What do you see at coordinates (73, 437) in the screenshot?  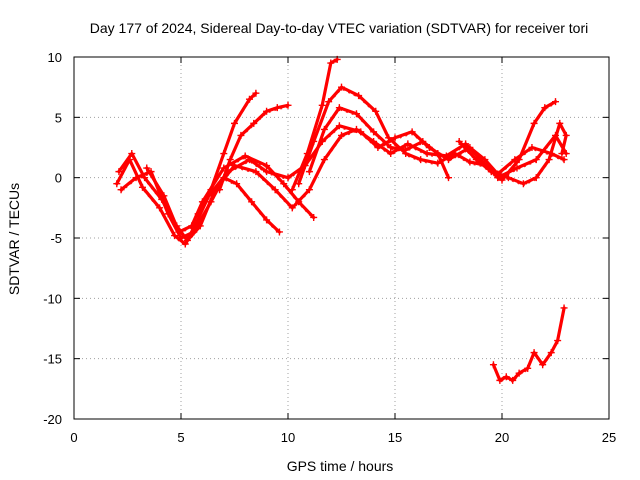 I see `x-tick-label: 0` at bounding box center [73, 437].